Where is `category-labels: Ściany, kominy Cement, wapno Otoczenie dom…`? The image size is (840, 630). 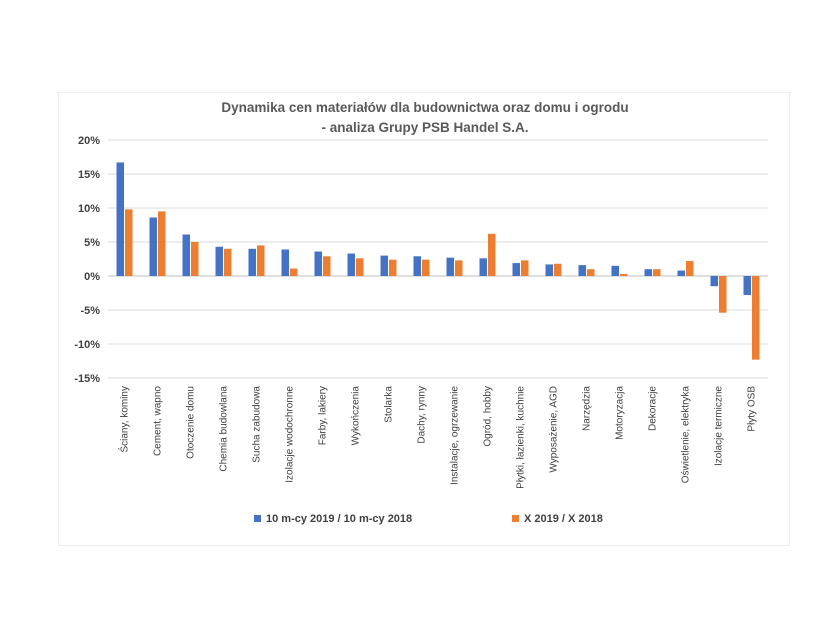
category-labels: Ściany, kominy Cement, wapno Otoczenie dom… is located at coordinates (438, 437).